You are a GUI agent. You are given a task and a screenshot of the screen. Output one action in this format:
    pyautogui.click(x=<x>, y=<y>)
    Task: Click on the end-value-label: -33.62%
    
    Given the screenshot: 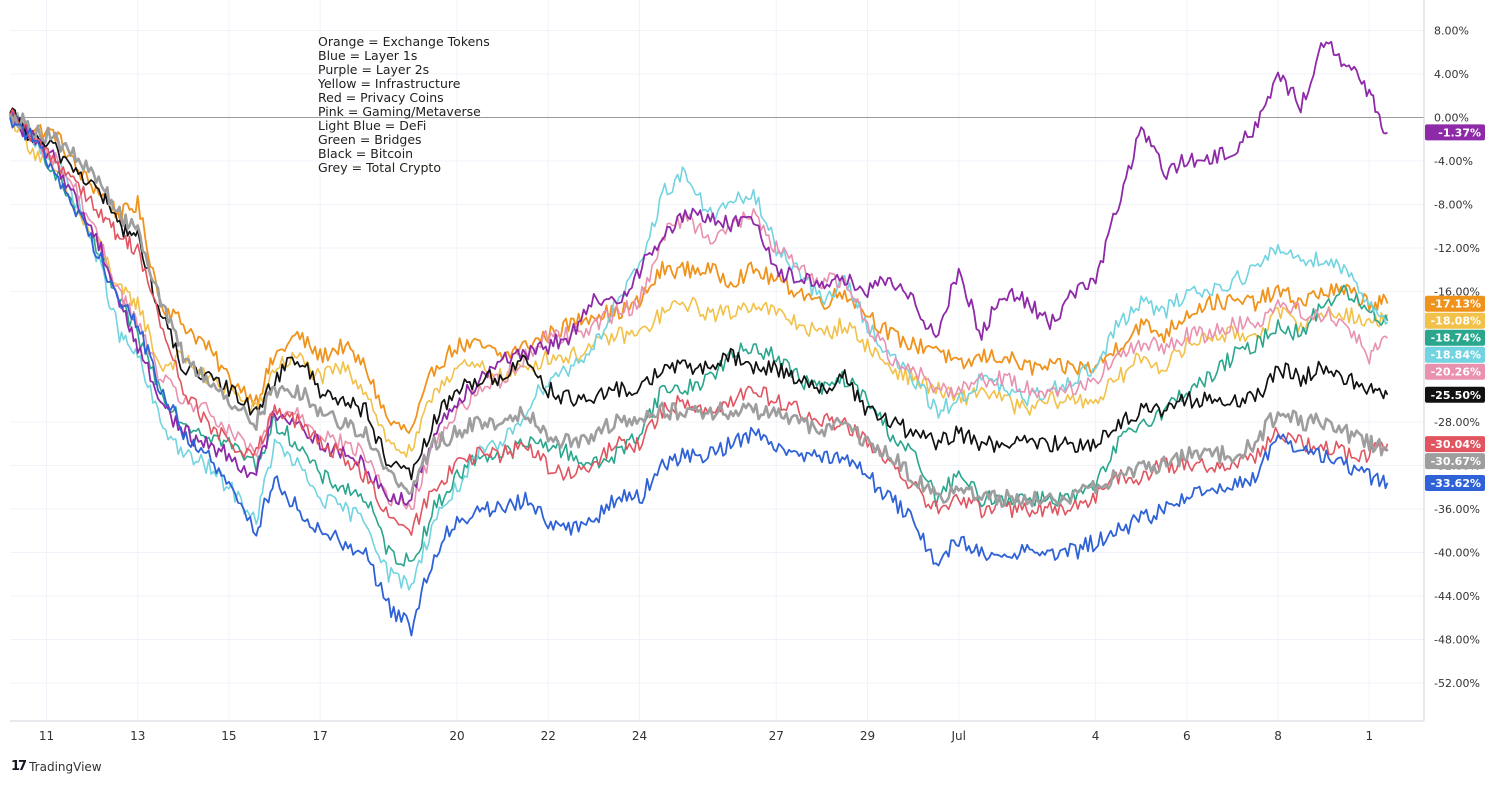 What is the action you would take?
    pyautogui.click(x=1455, y=483)
    